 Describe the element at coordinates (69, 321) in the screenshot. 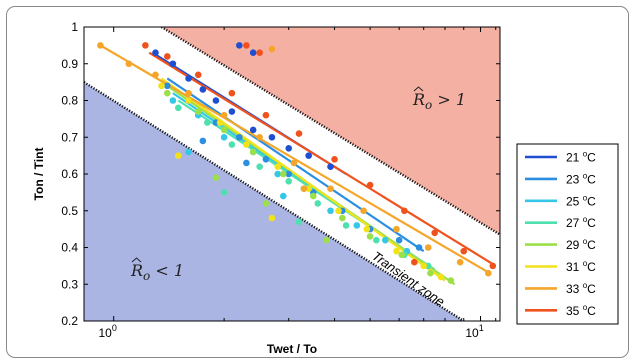

I see `y-tick-label: 0.2` at that location.